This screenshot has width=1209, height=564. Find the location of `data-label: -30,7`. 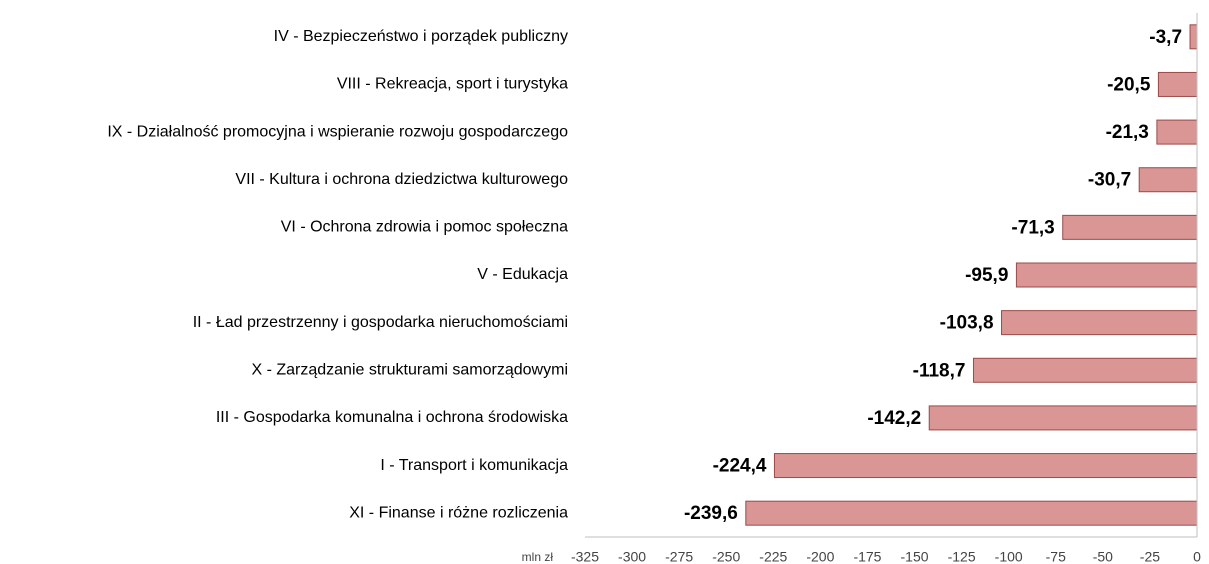

data-label: -30,7 is located at coordinates (1109, 180).